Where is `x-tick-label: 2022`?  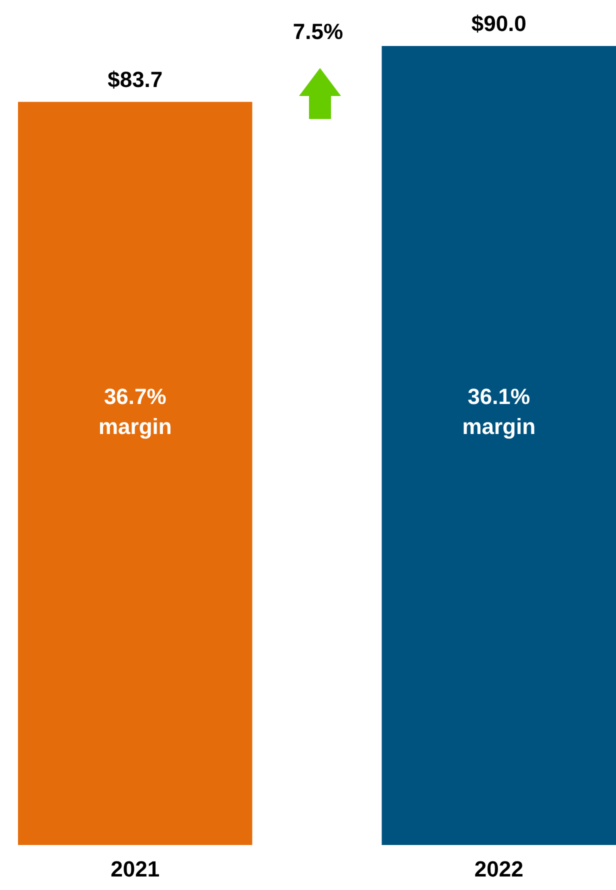 x-tick-label: 2022 is located at coordinates (499, 869).